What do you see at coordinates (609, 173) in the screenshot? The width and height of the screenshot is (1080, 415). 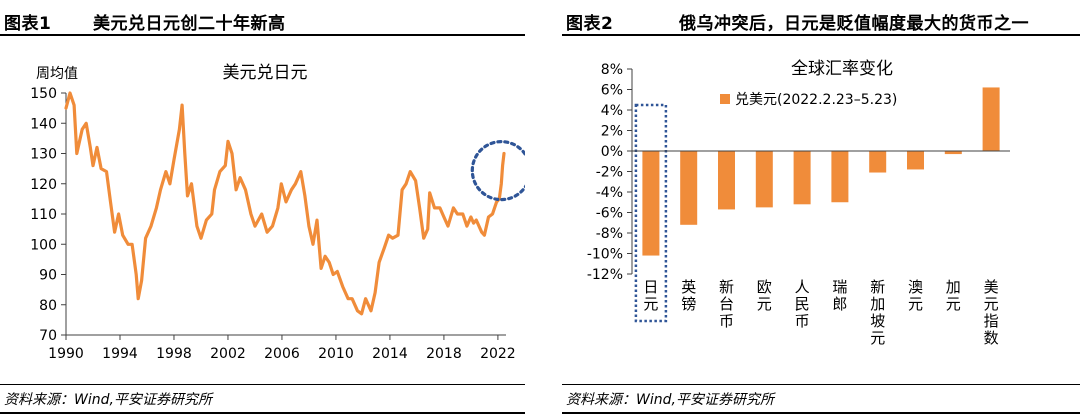 I see `y-tick-label: -2%` at bounding box center [609, 173].